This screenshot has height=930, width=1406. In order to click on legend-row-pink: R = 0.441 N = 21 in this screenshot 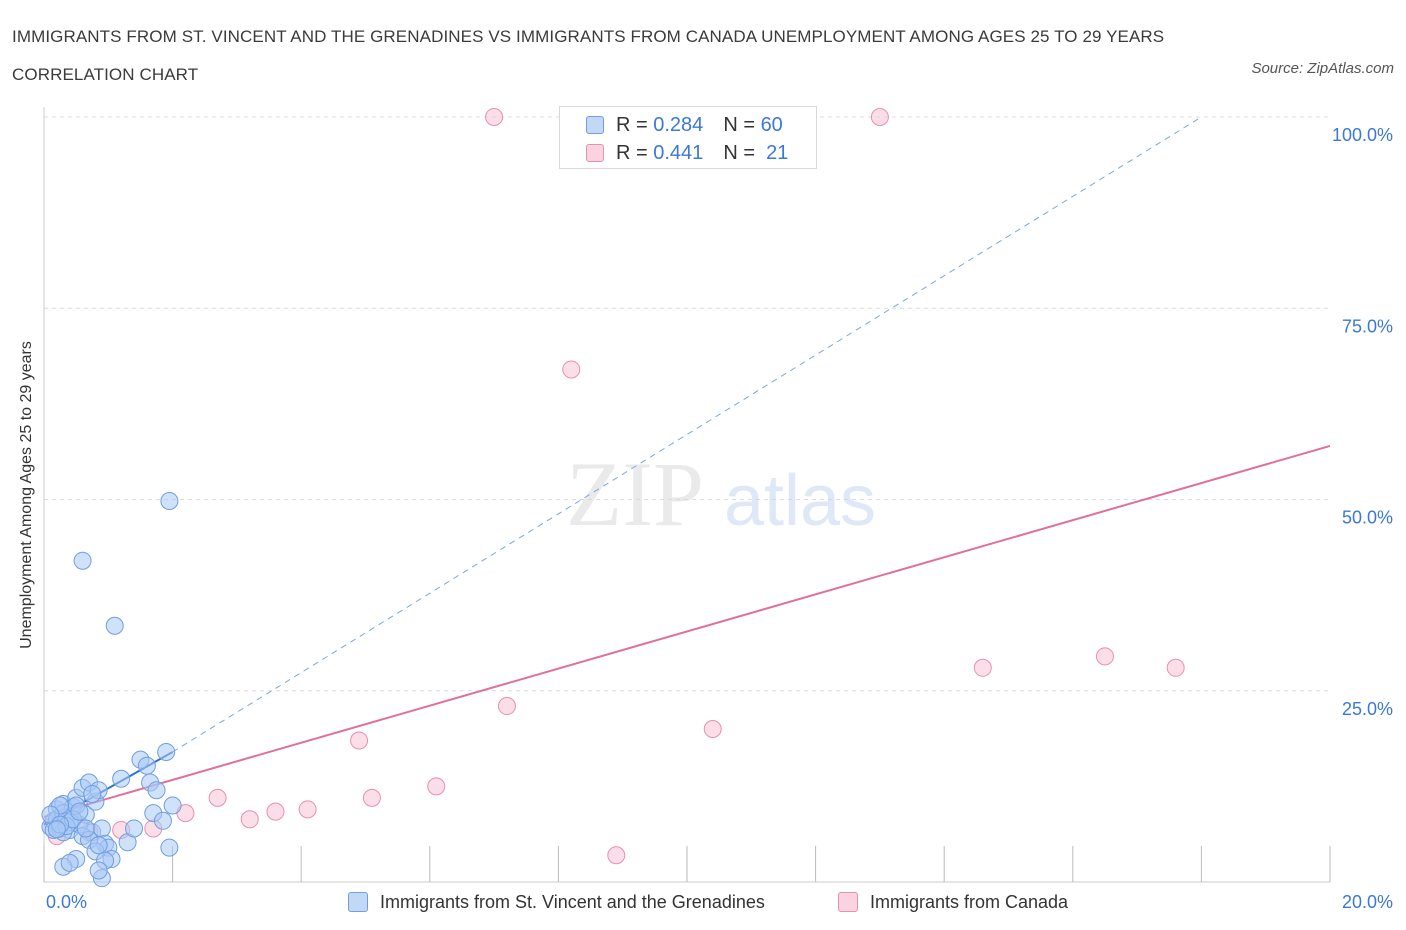, I will do `click(687, 153)`.